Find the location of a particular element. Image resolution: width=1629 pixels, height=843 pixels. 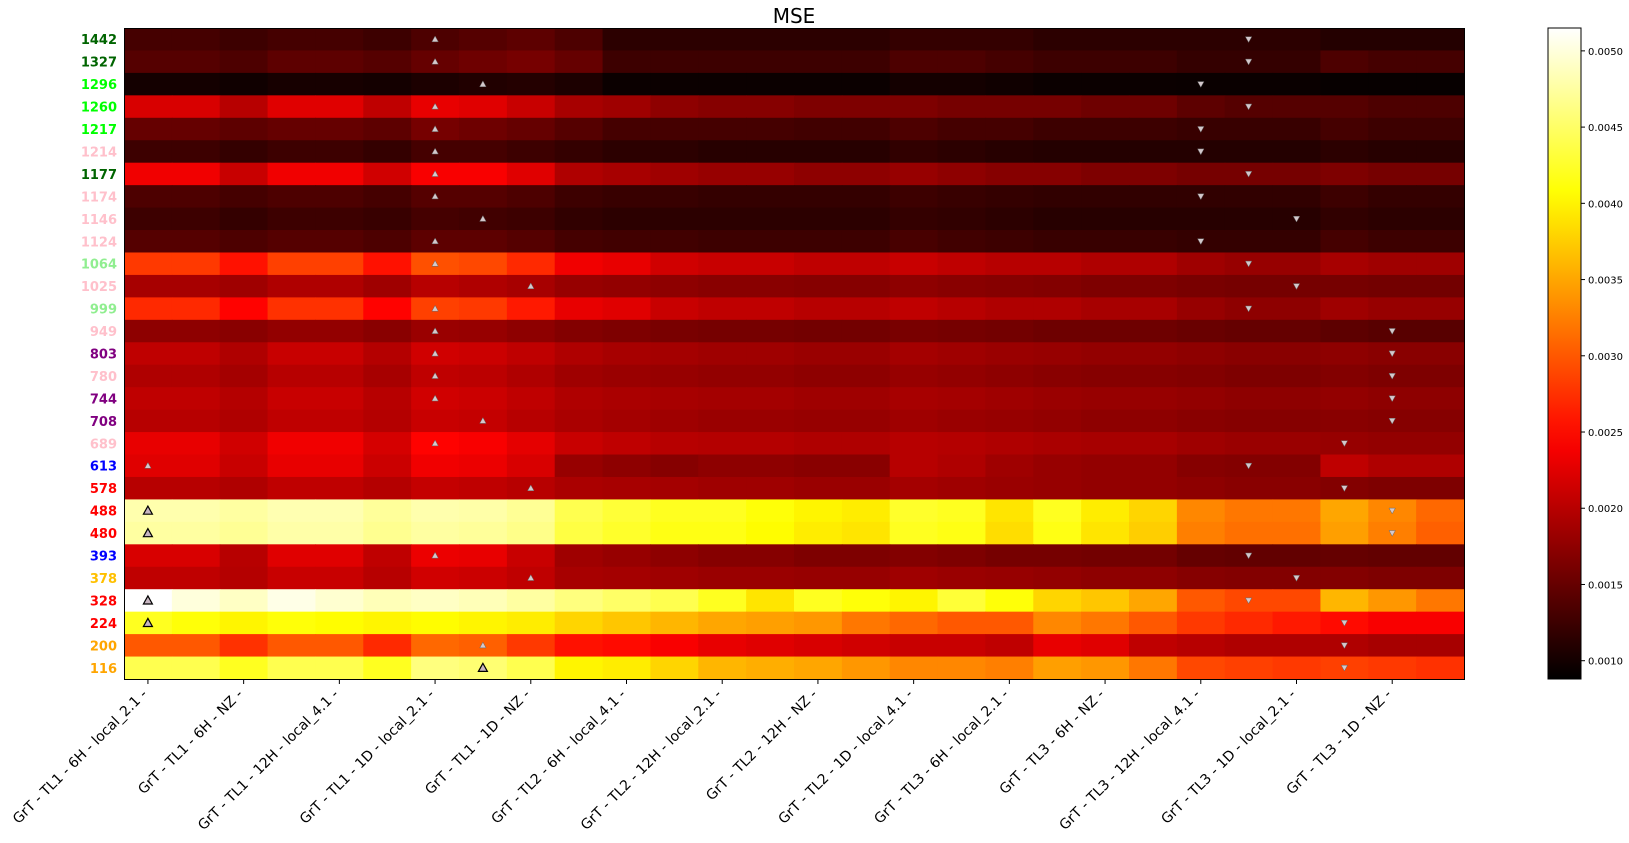

colorbar-tick-label: 0.0015 is located at coordinates (1605, 585).